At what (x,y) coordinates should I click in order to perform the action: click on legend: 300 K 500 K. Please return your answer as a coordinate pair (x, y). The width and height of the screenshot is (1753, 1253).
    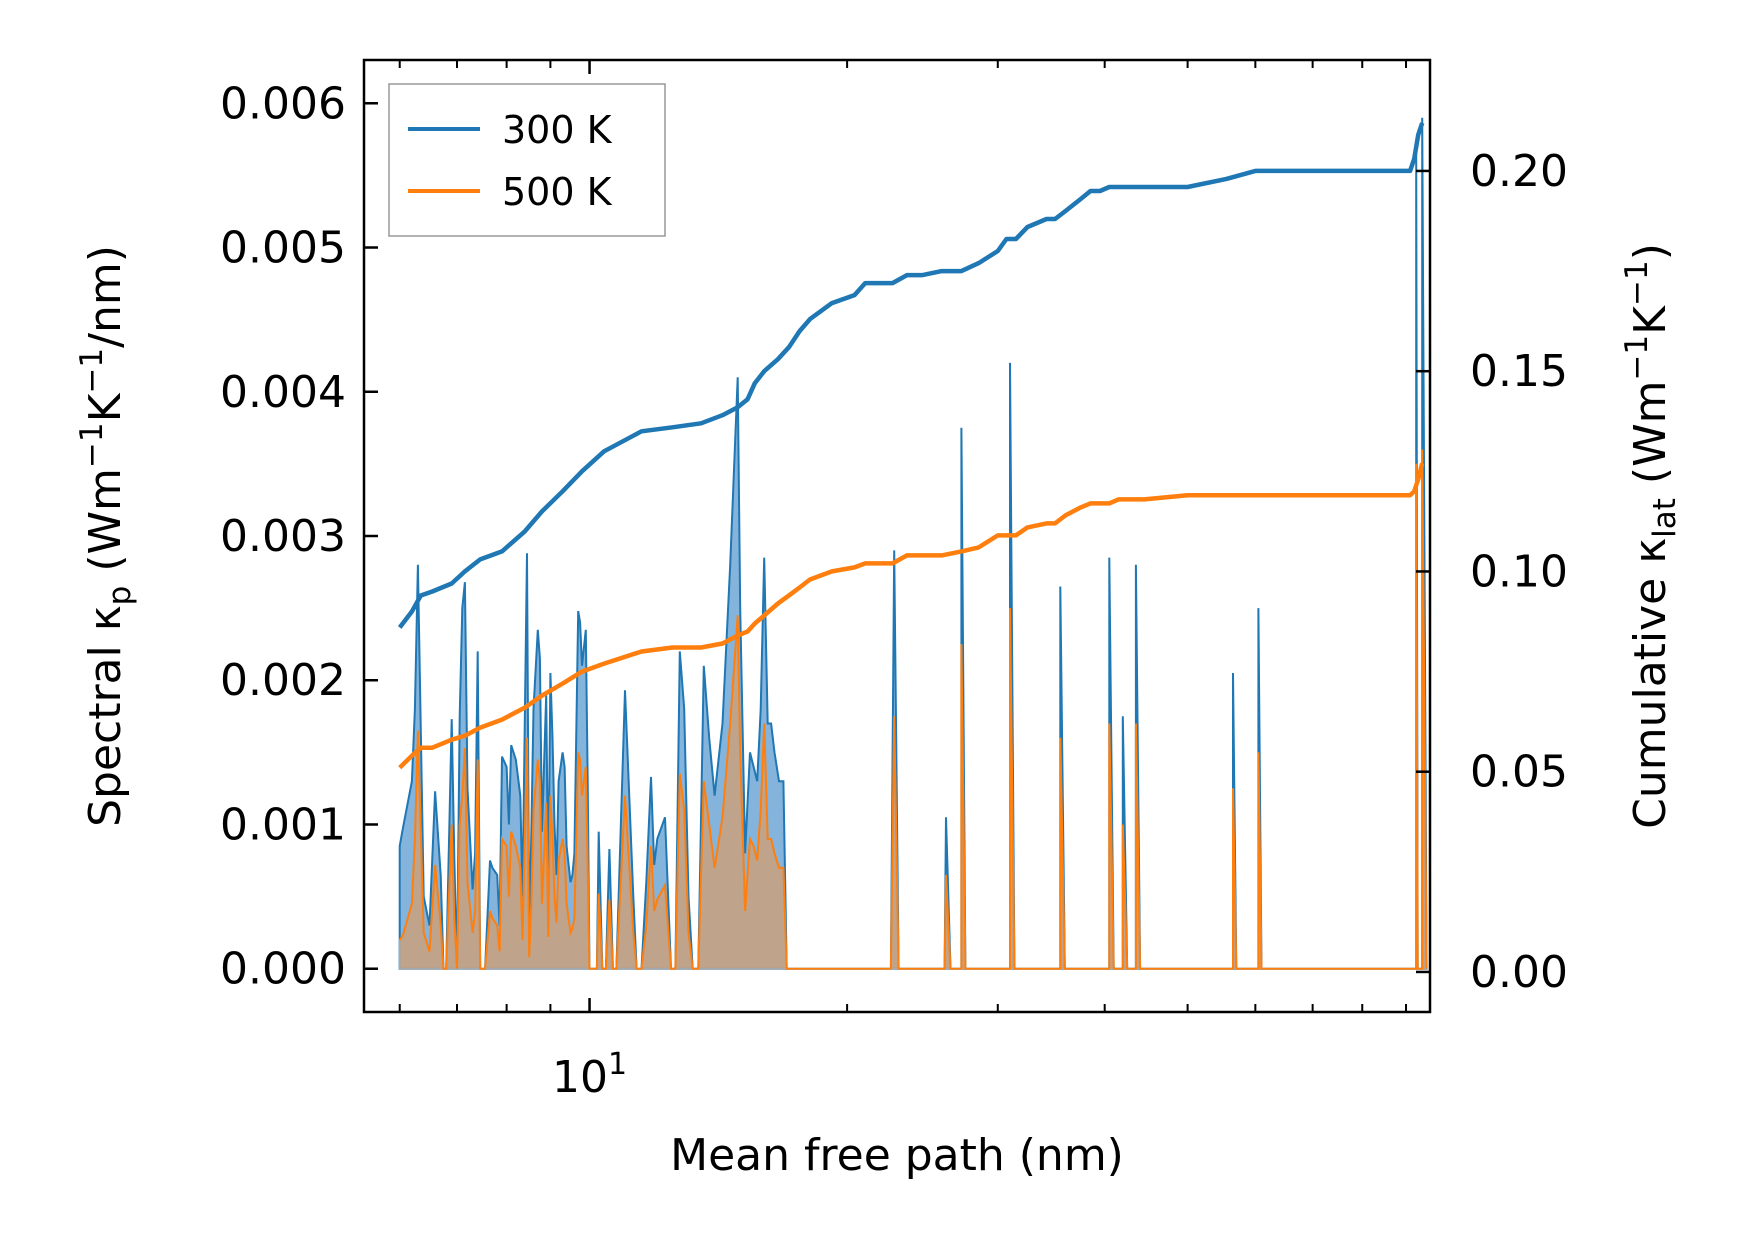
    Looking at the image, I should click on (527, 160).